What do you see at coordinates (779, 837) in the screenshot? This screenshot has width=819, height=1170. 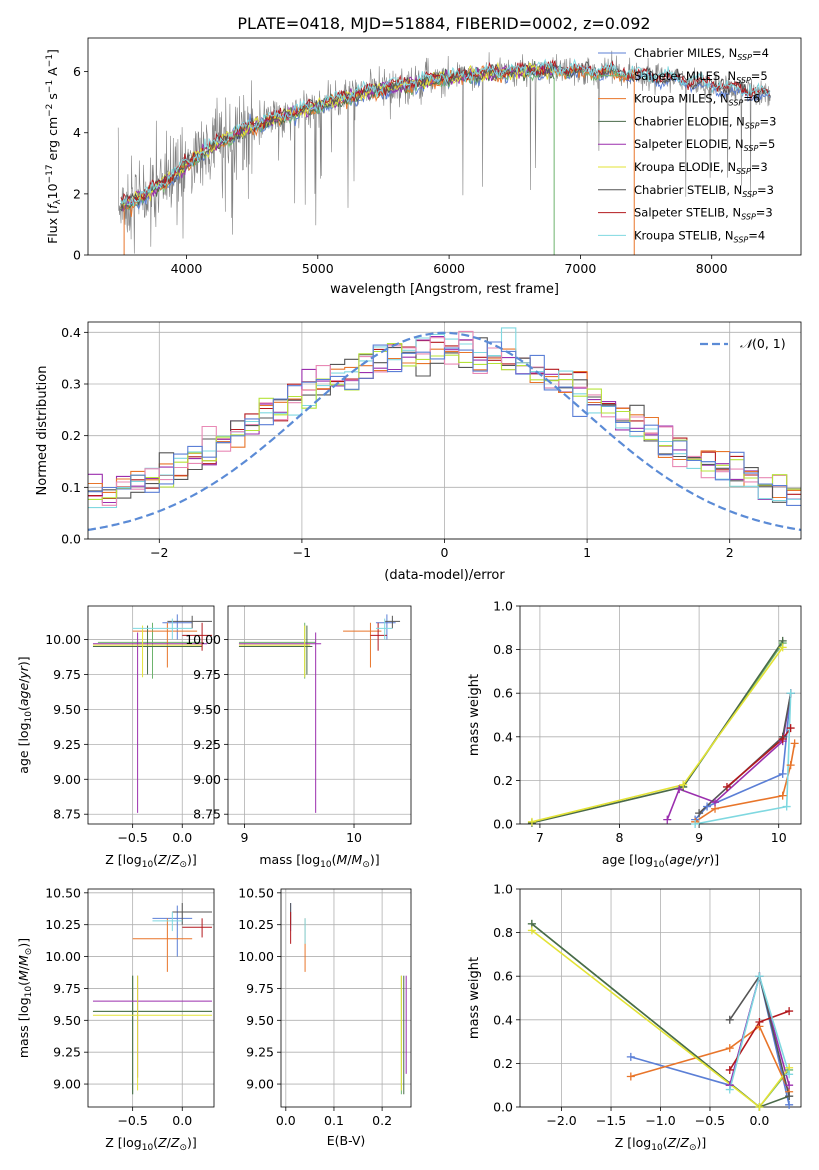 I see `x-tick-label: 10` at bounding box center [779, 837].